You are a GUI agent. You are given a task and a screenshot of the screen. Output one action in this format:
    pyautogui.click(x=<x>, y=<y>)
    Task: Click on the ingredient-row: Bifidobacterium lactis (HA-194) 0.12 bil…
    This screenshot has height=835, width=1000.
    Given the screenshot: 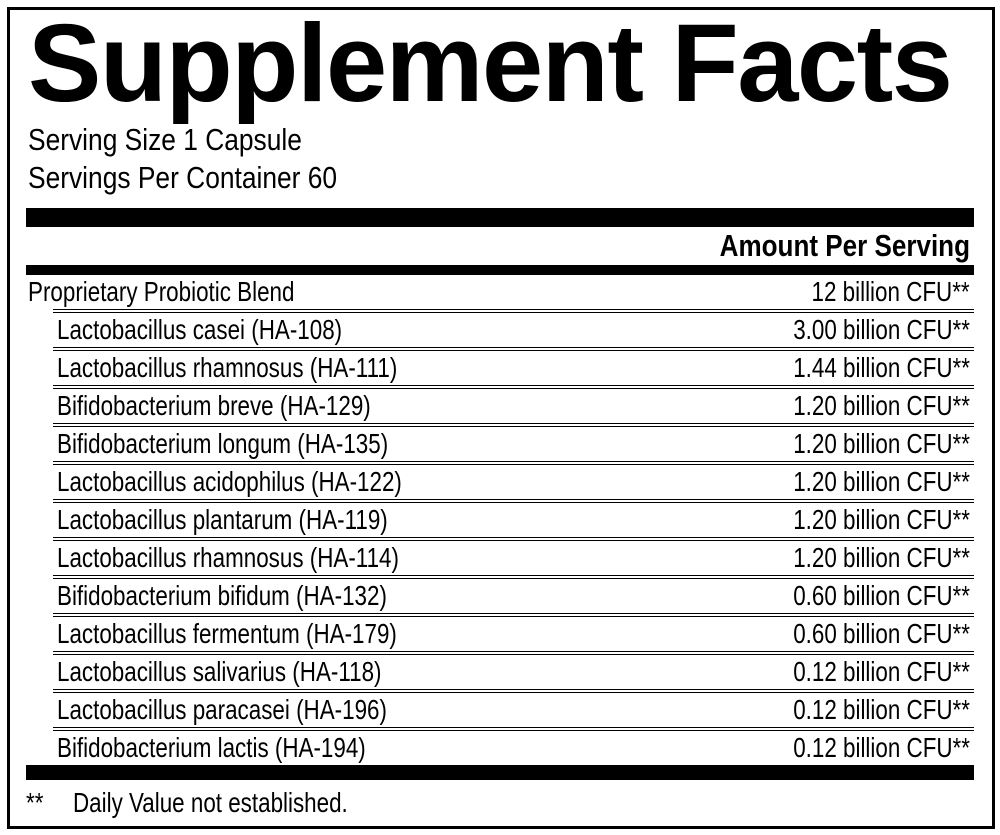 What is the action you would take?
    pyautogui.click(x=500, y=748)
    